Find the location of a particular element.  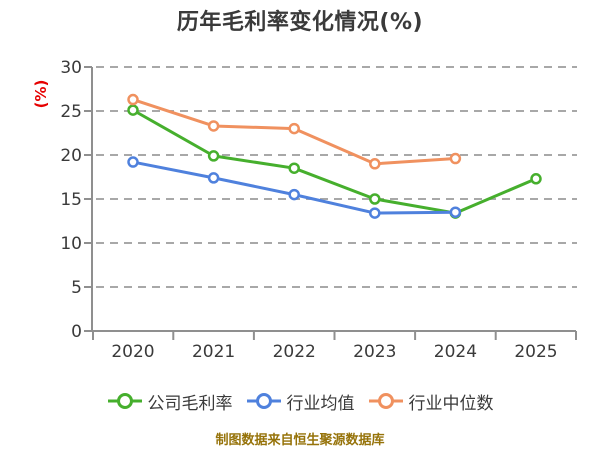

x-tick-label-2022: 2022 is located at coordinates (294, 352).